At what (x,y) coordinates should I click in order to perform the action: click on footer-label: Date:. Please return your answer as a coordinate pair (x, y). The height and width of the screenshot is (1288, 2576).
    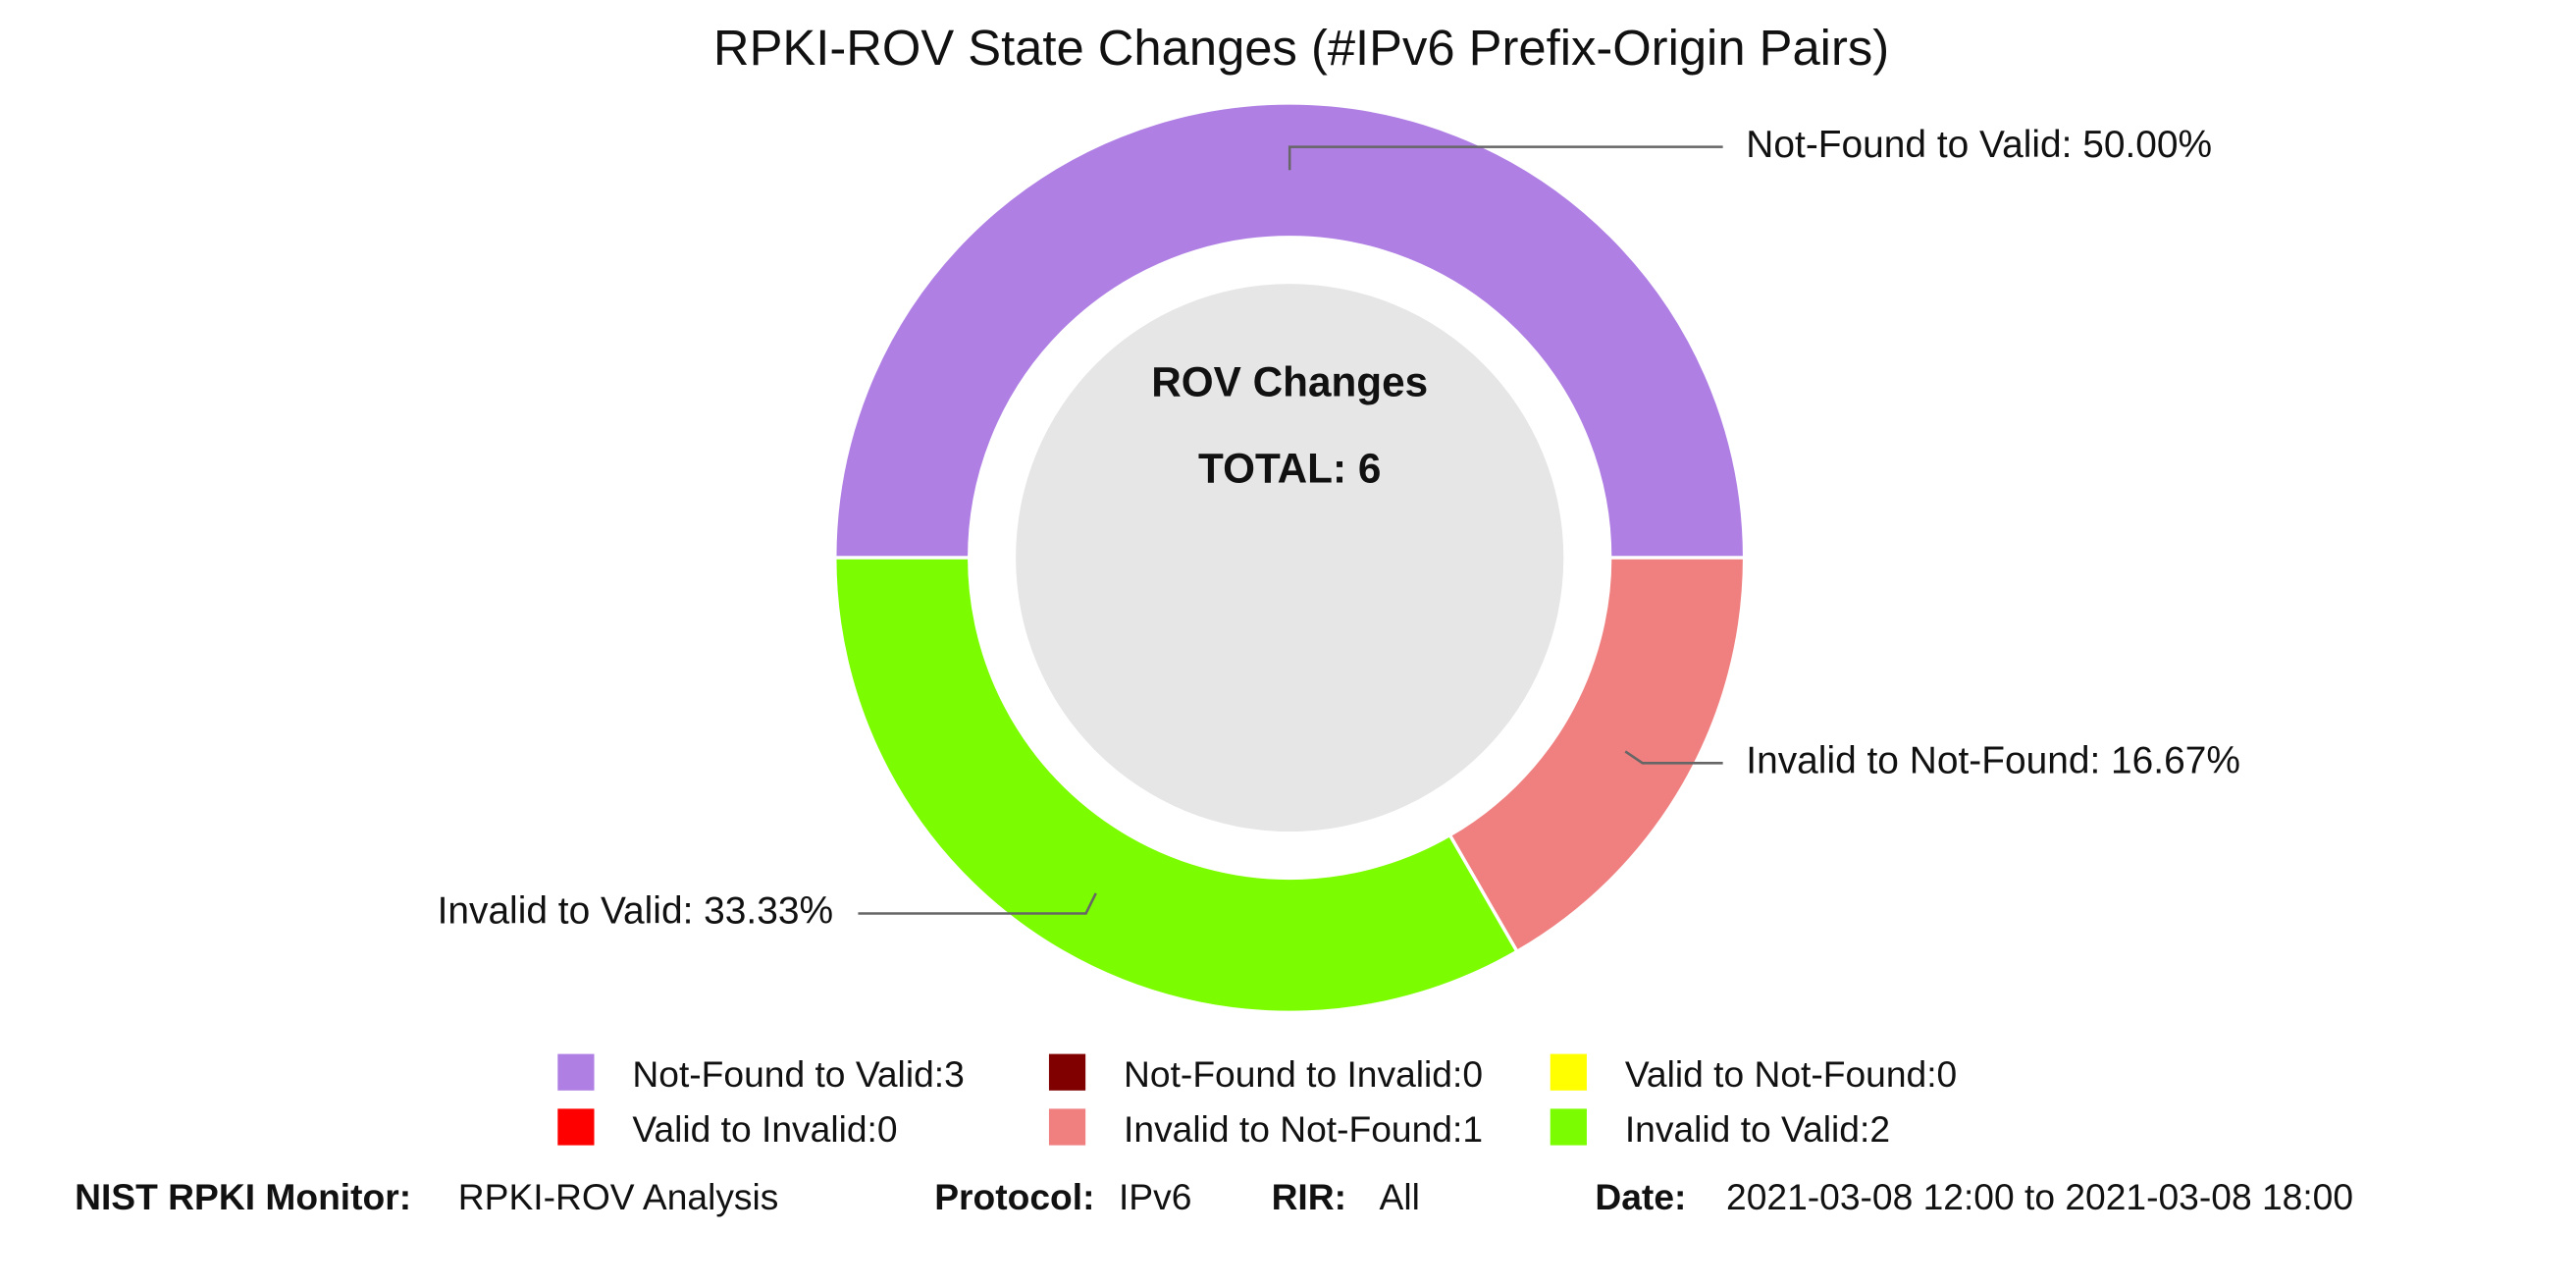
    Looking at the image, I should click on (1640, 1196).